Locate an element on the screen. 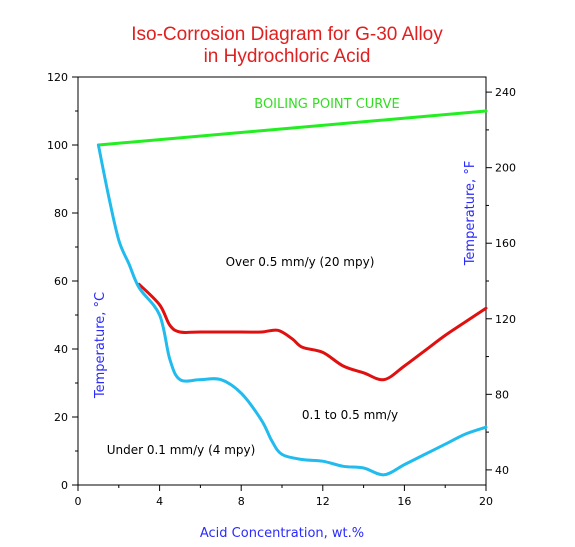 This screenshot has width=575, height=547. y-right-tick-label: 40 is located at coordinates (502, 470).